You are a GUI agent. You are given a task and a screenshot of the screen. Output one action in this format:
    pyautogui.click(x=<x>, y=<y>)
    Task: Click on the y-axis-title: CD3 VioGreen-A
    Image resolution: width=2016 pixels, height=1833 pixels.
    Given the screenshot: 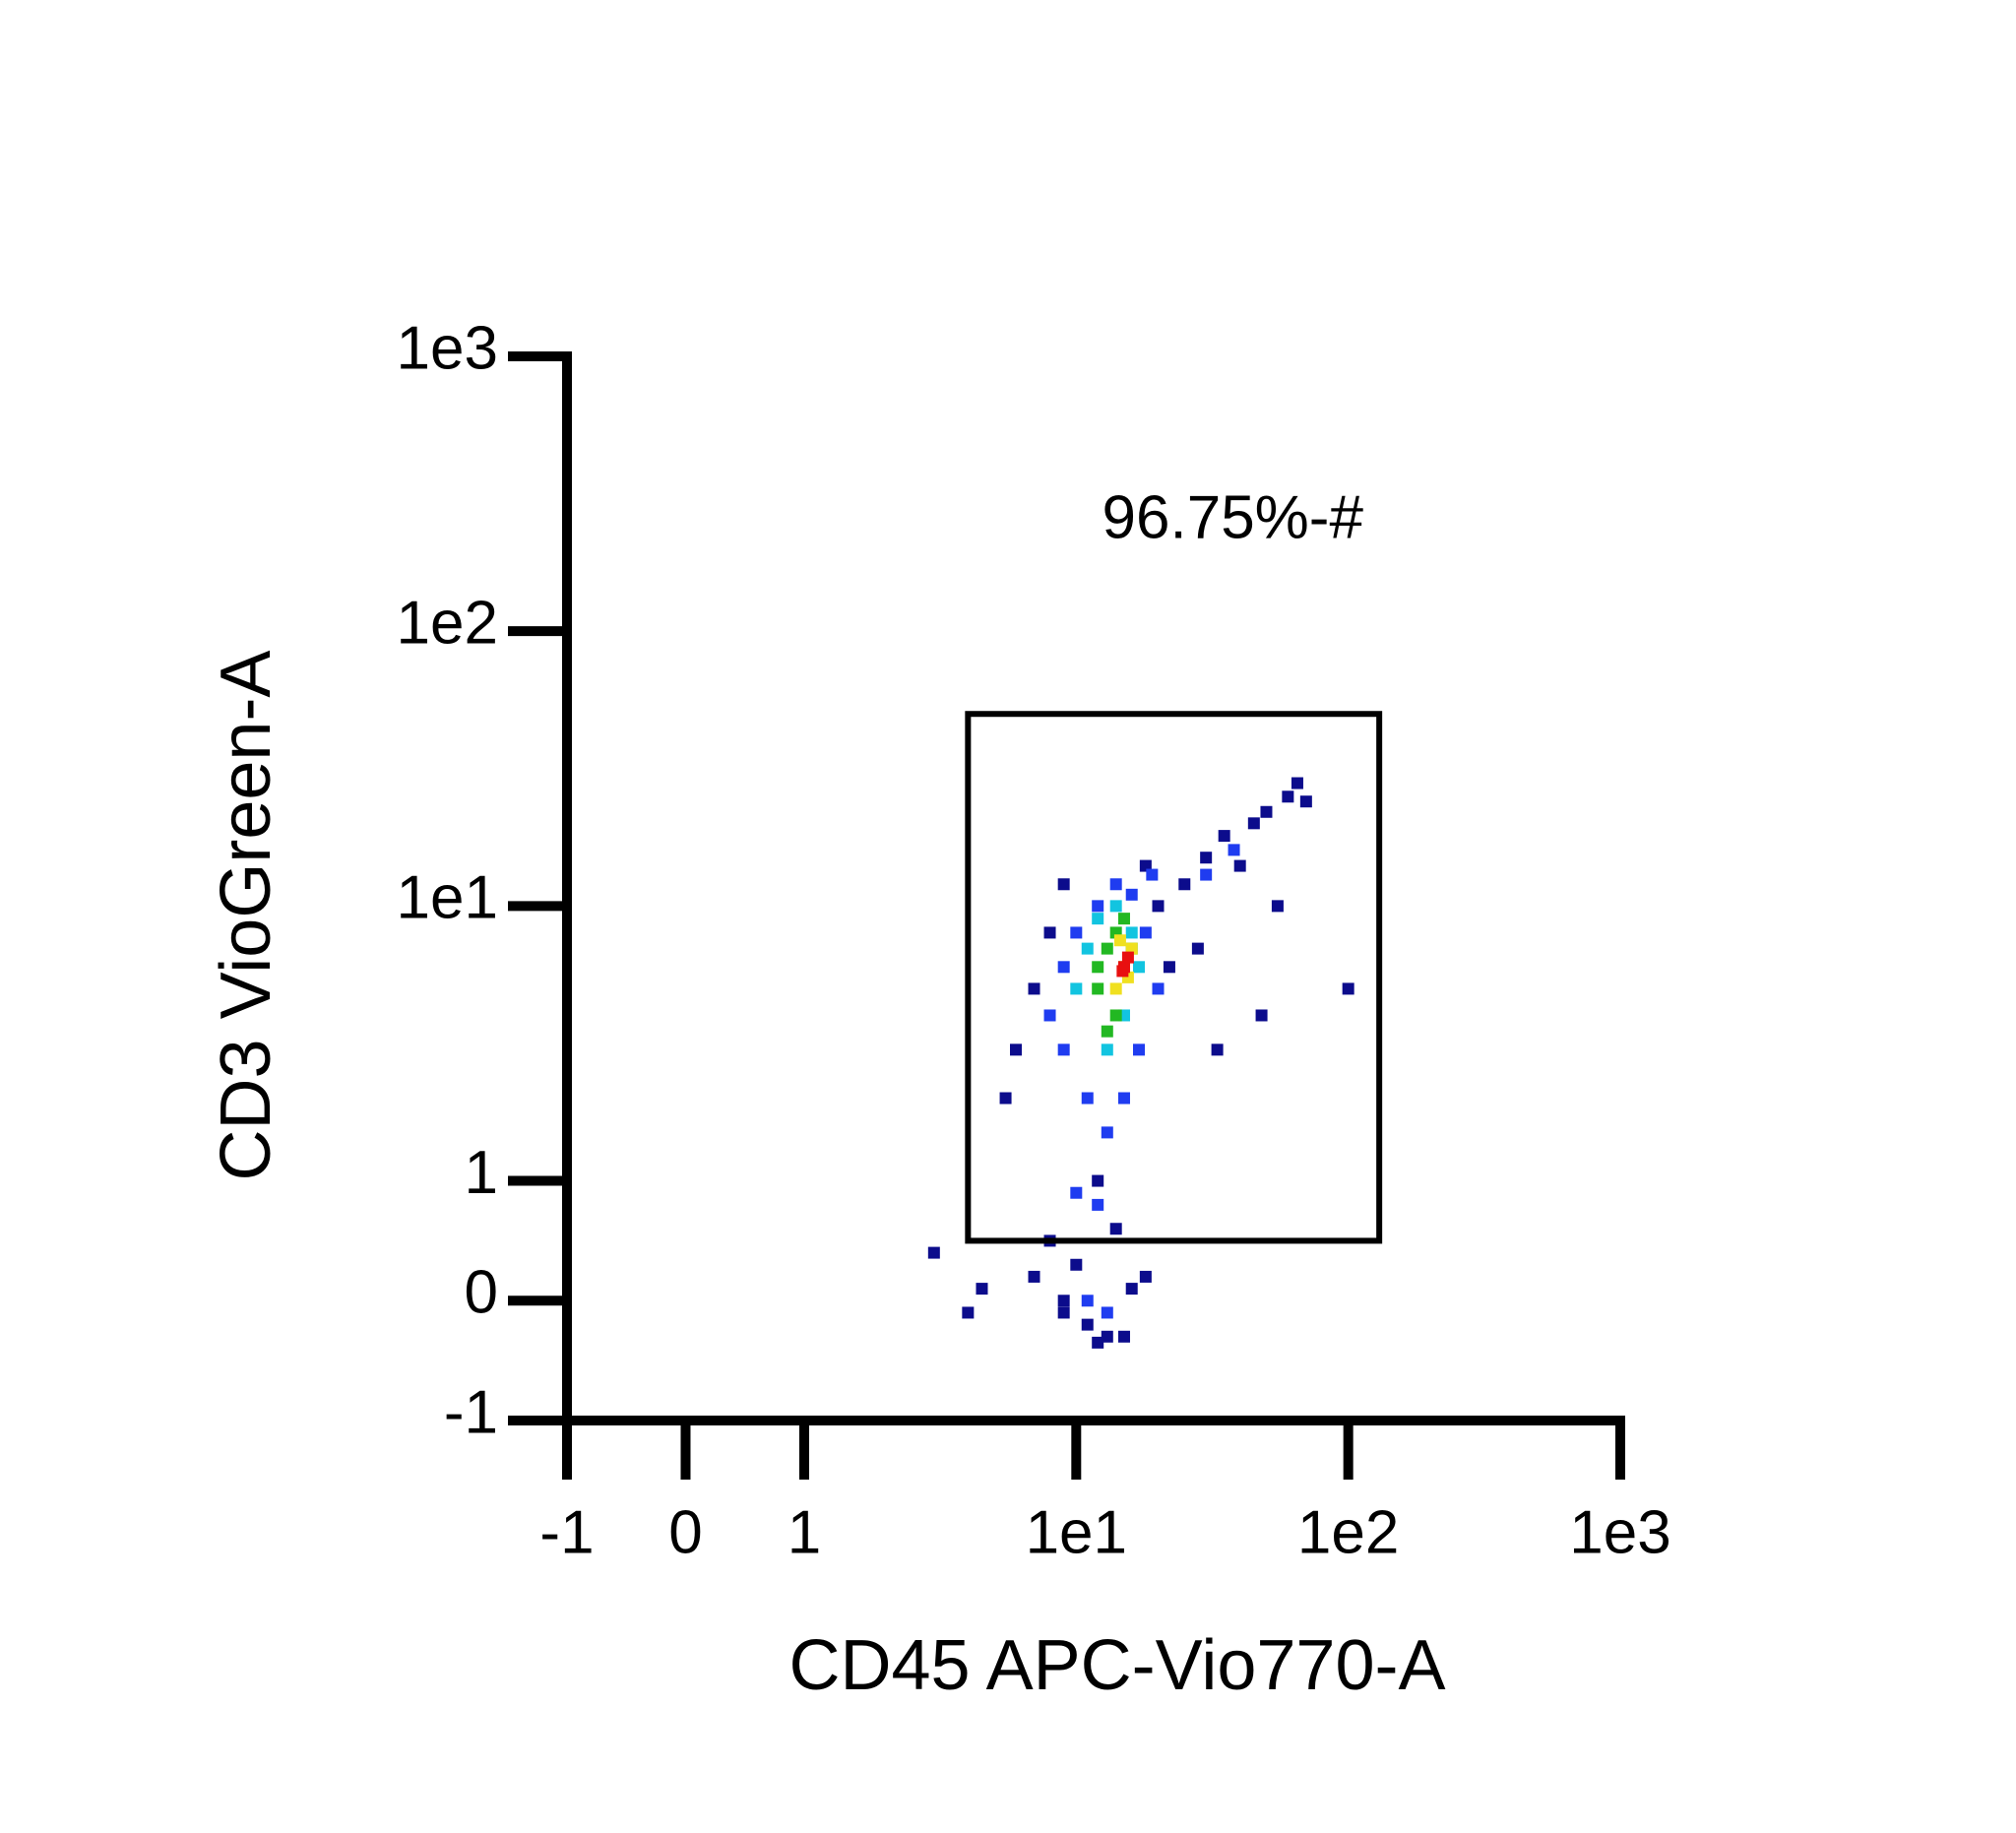 What is the action you would take?
    pyautogui.click(x=246, y=916)
    